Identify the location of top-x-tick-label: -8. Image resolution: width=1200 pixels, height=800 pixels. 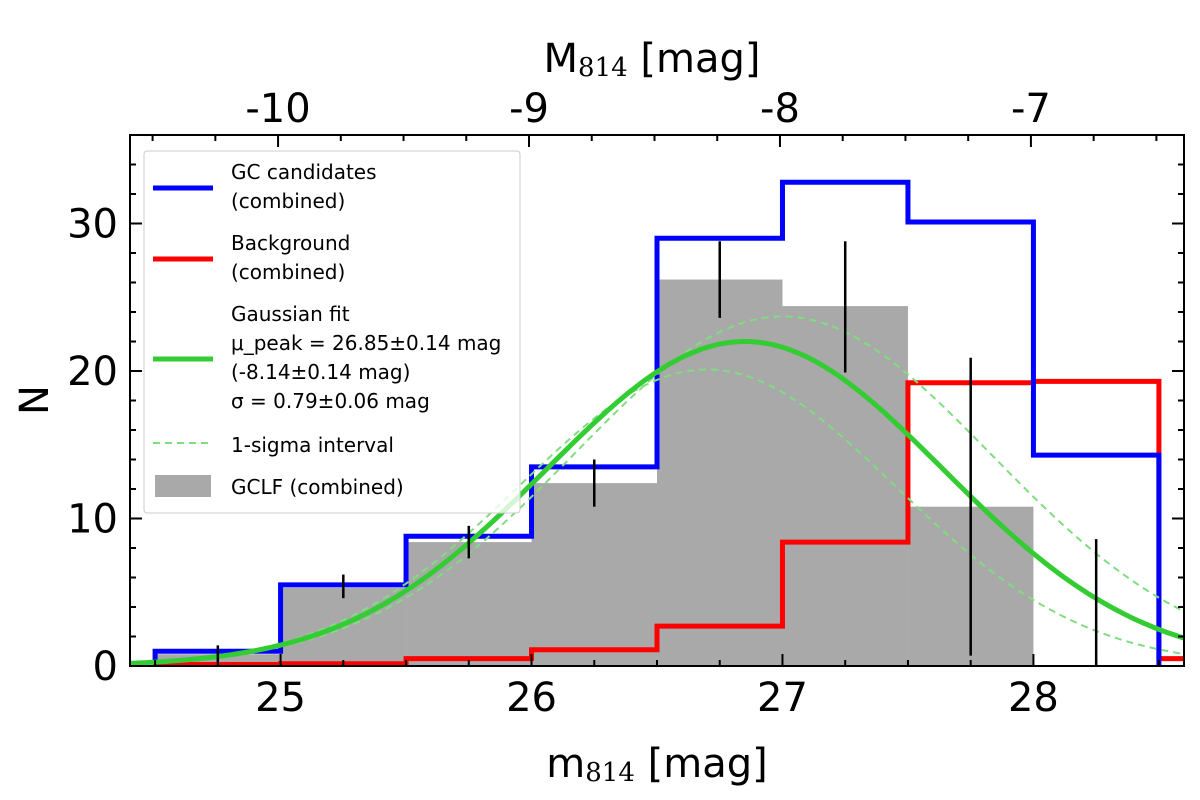
(780, 109).